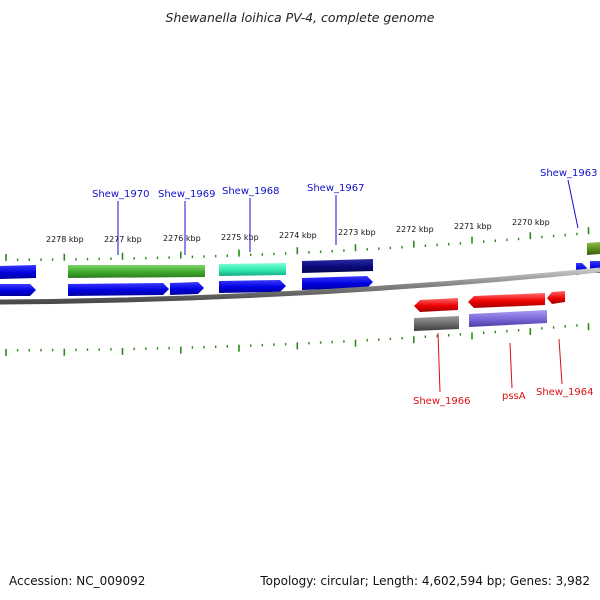 This screenshot has width=600, height=600. Describe the element at coordinates (503, 369) in the screenshot. I see `bottom-gene-labels: Shew_1966 pssA Shew_1964` at that location.